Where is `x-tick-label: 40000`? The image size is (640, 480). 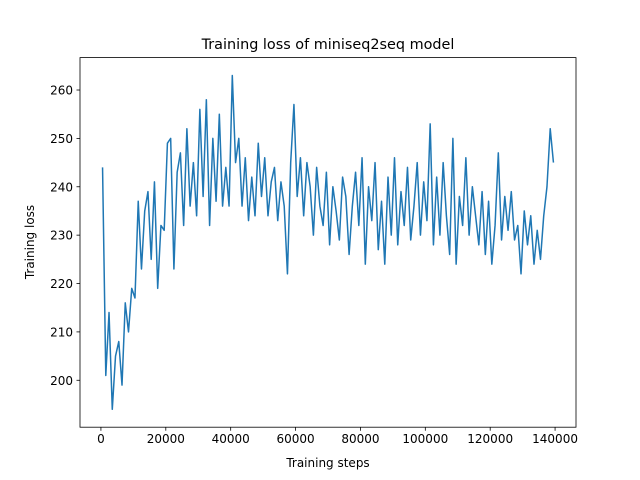
x-tick-label: 40000 is located at coordinates (231, 439).